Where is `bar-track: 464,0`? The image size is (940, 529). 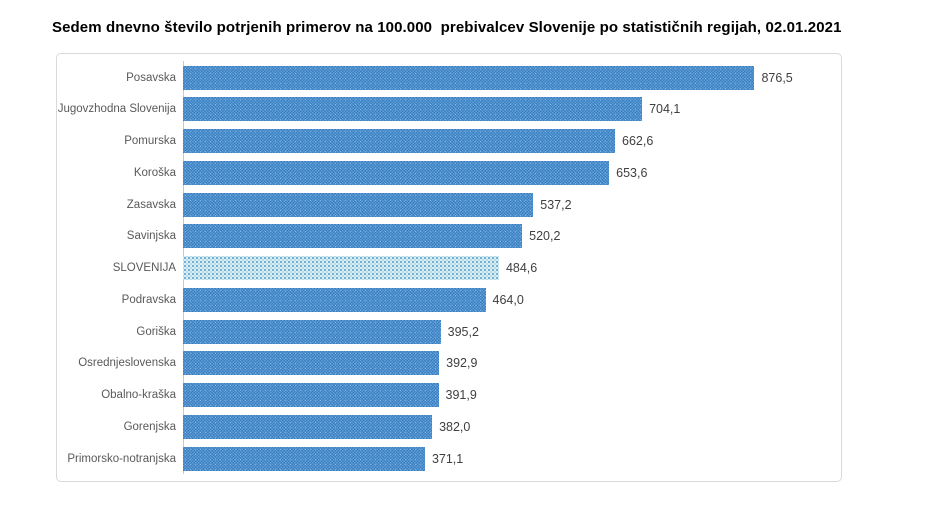 bar-track: 464,0 is located at coordinates (509, 299).